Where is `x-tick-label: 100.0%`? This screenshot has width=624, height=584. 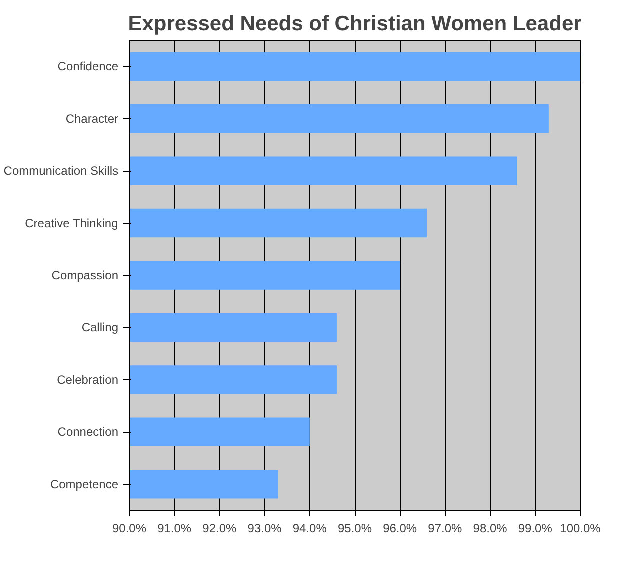
x-tick-label: 100.0% is located at coordinates (581, 529).